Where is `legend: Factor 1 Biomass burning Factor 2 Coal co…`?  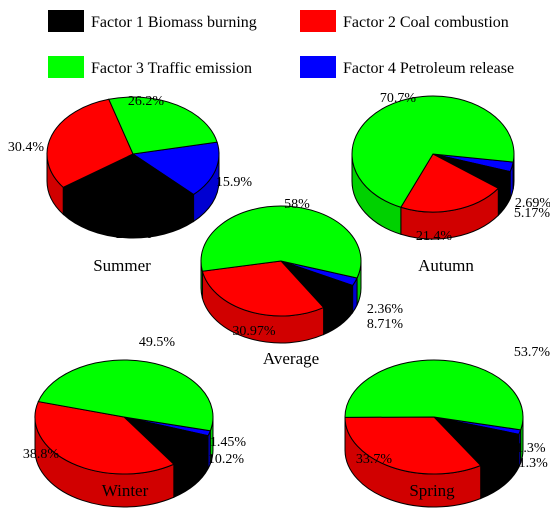
legend: Factor 1 Biomass burning Factor 2 Coal co… is located at coordinates (281, 44).